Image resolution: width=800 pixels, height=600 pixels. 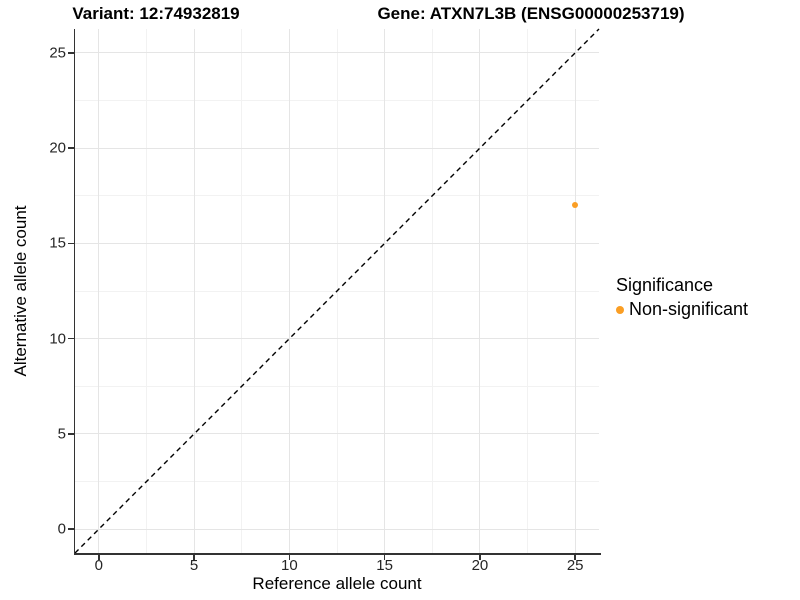 What do you see at coordinates (337, 554) in the screenshot?
I see `x-axis-line` at bounding box center [337, 554].